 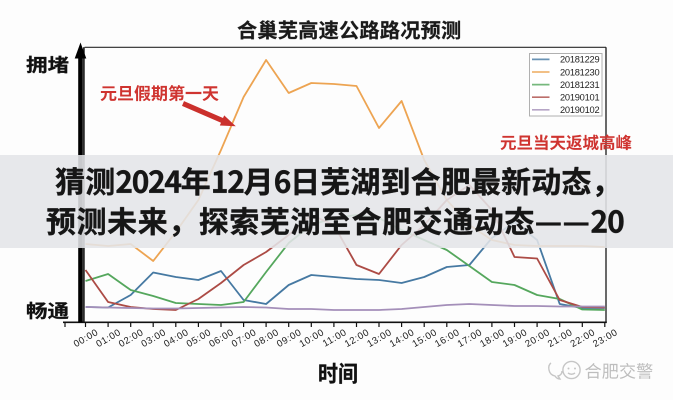 I want to click on svg-text: 20181229, so click(x=579, y=60).